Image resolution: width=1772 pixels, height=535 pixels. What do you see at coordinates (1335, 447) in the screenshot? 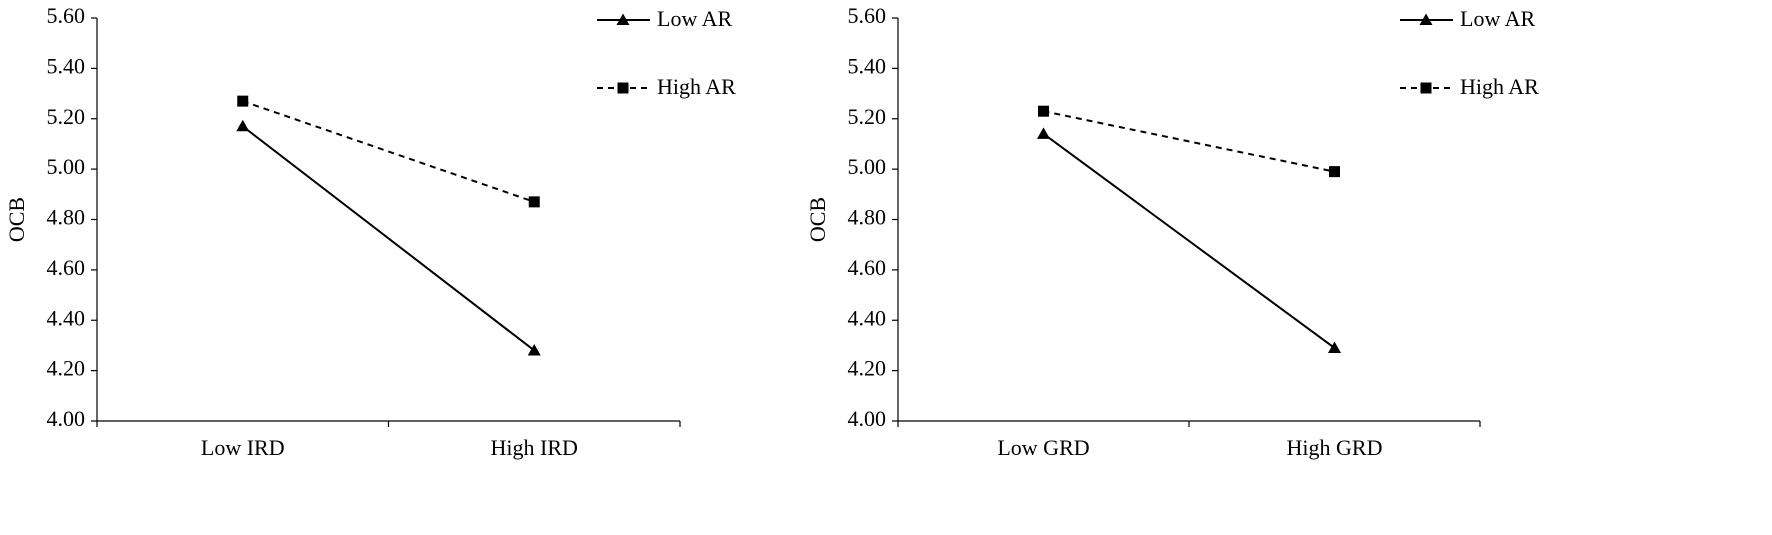
I see `x-tick-label: High GRD` at bounding box center [1335, 447].